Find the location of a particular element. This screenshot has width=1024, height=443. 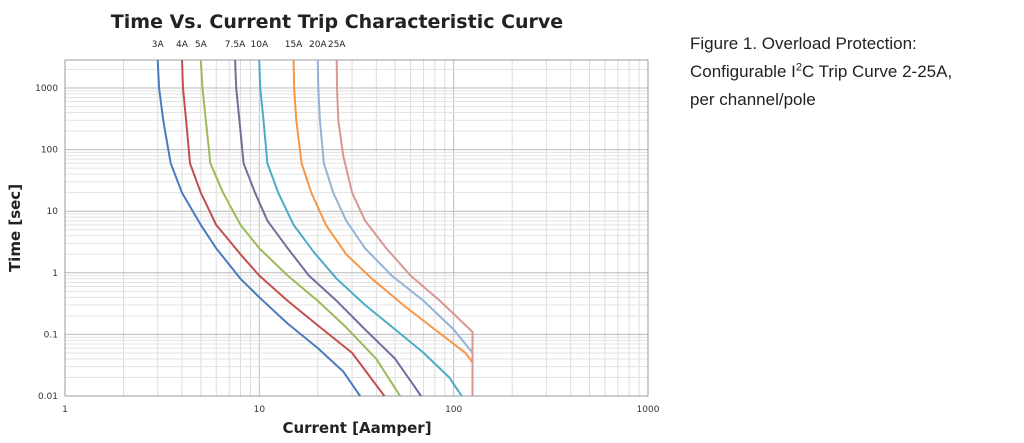

x-tick-label: 1 is located at coordinates (65, 410).